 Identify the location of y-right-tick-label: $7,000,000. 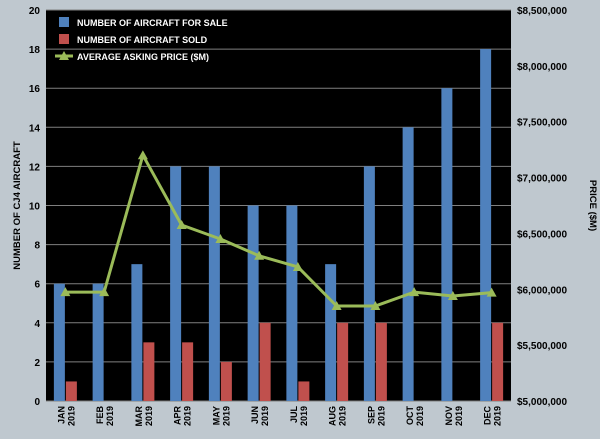
(542, 179).